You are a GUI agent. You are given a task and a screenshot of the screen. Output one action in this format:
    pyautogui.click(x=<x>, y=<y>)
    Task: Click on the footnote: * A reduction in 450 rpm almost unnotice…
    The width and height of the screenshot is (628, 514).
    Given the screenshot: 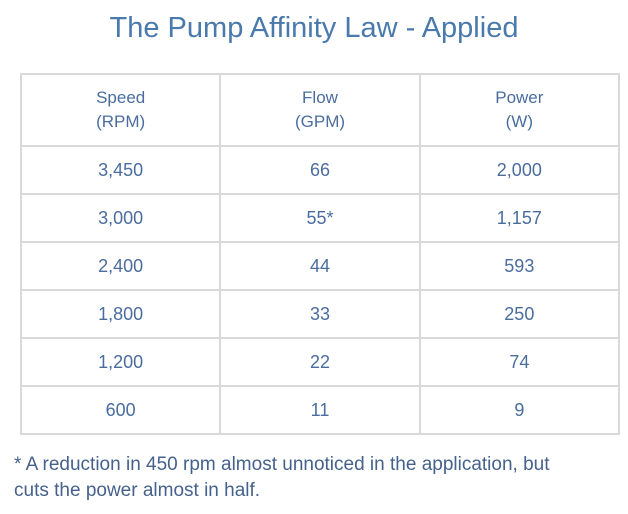 What is the action you would take?
    pyautogui.click(x=282, y=478)
    